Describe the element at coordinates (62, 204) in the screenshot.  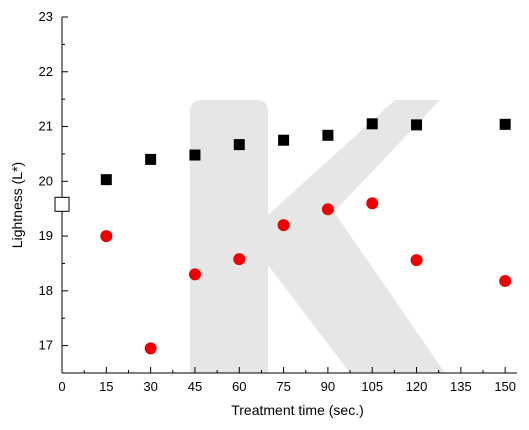
I see `open-square-marker` at that location.